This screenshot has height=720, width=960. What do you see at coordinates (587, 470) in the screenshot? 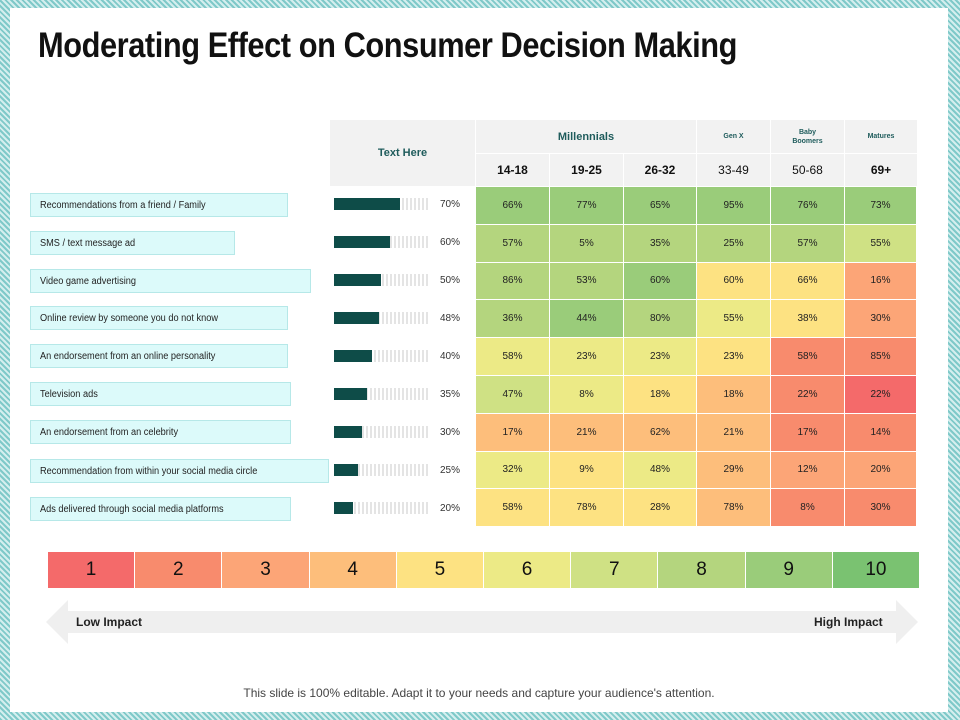
I see `heatmap-cell: 9%` at bounding box center [587, 470].